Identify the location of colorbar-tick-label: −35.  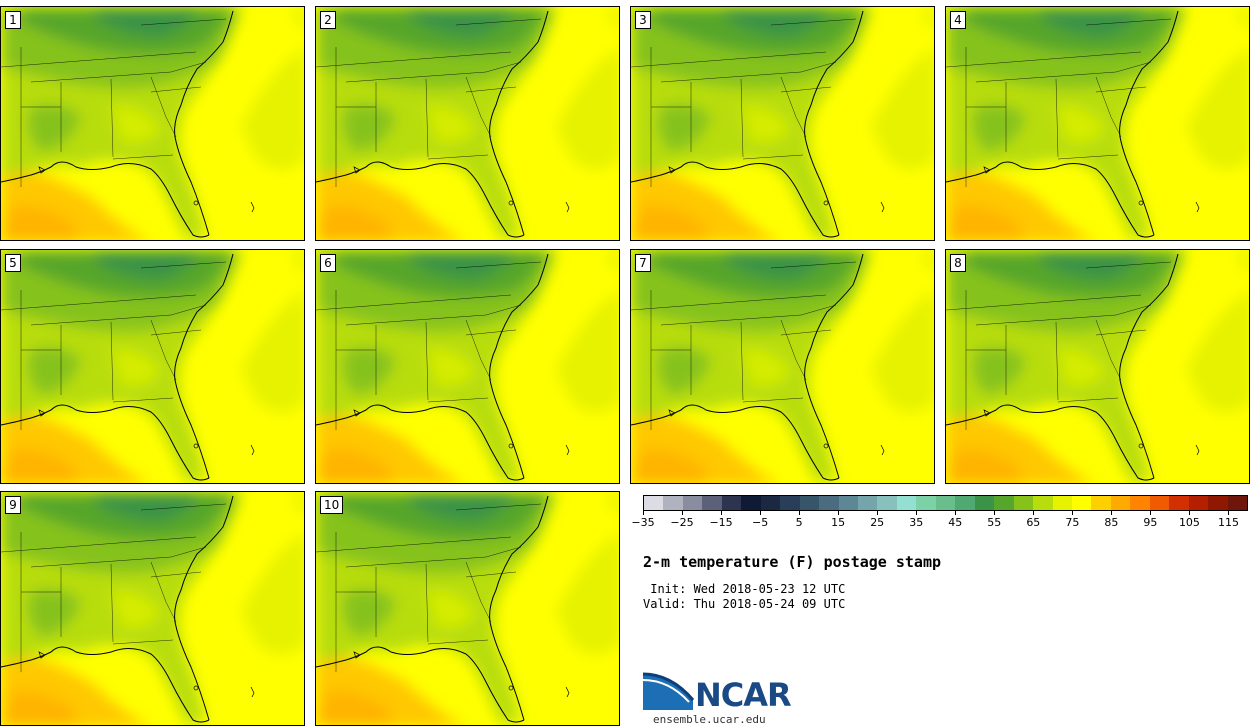
(643, 522).